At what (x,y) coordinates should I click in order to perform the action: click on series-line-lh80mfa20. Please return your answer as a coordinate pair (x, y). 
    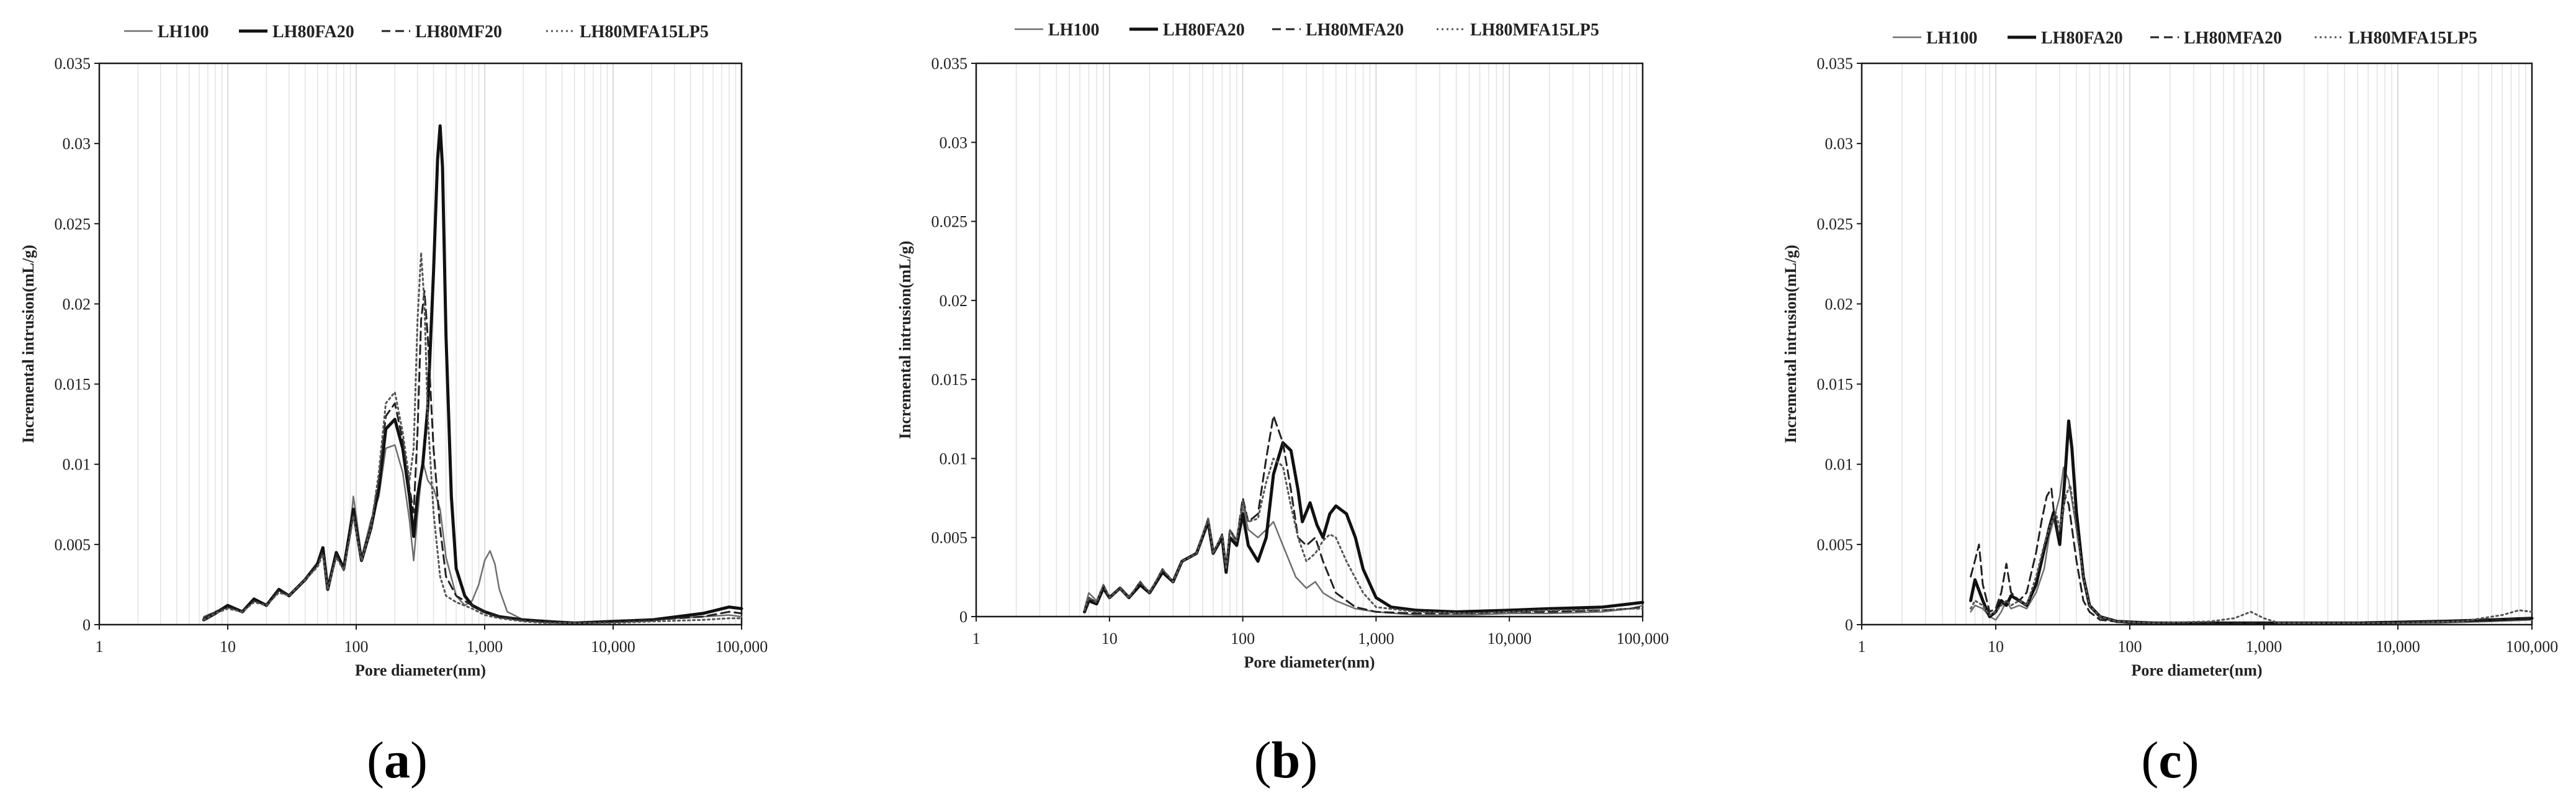
    Looking at the image, I should click on (2251, 555).